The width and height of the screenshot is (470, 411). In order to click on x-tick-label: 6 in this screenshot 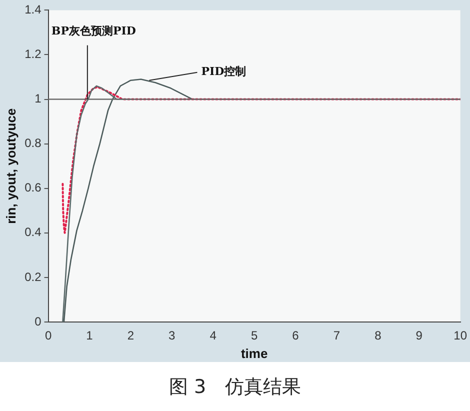, I will do `click(296, 335)`.